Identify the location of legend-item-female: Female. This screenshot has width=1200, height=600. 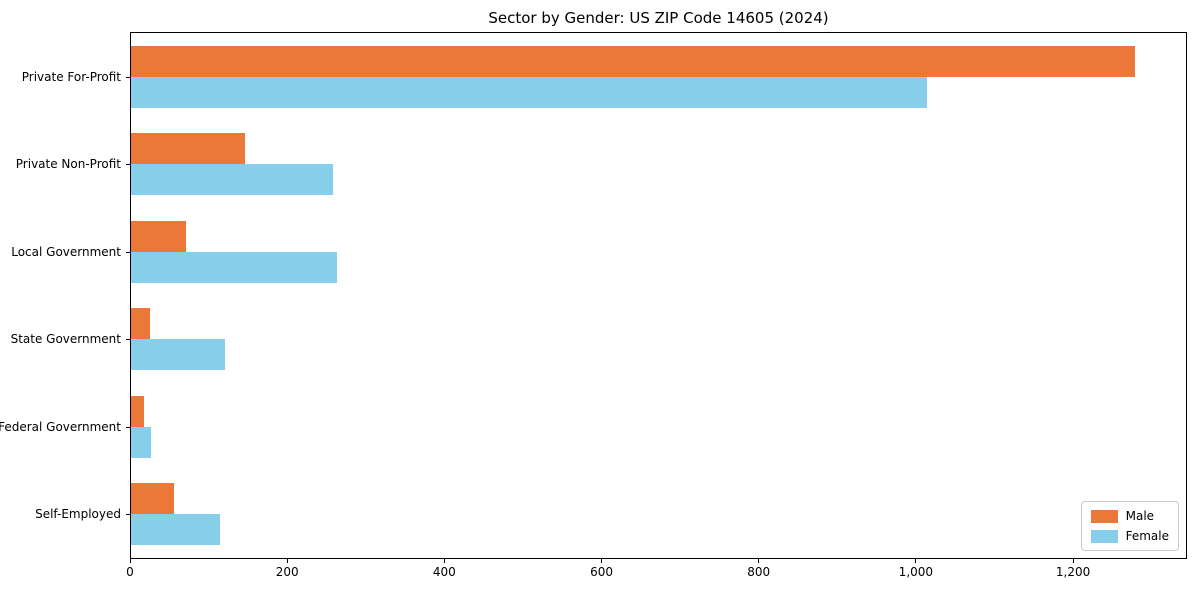
(1129, 536).